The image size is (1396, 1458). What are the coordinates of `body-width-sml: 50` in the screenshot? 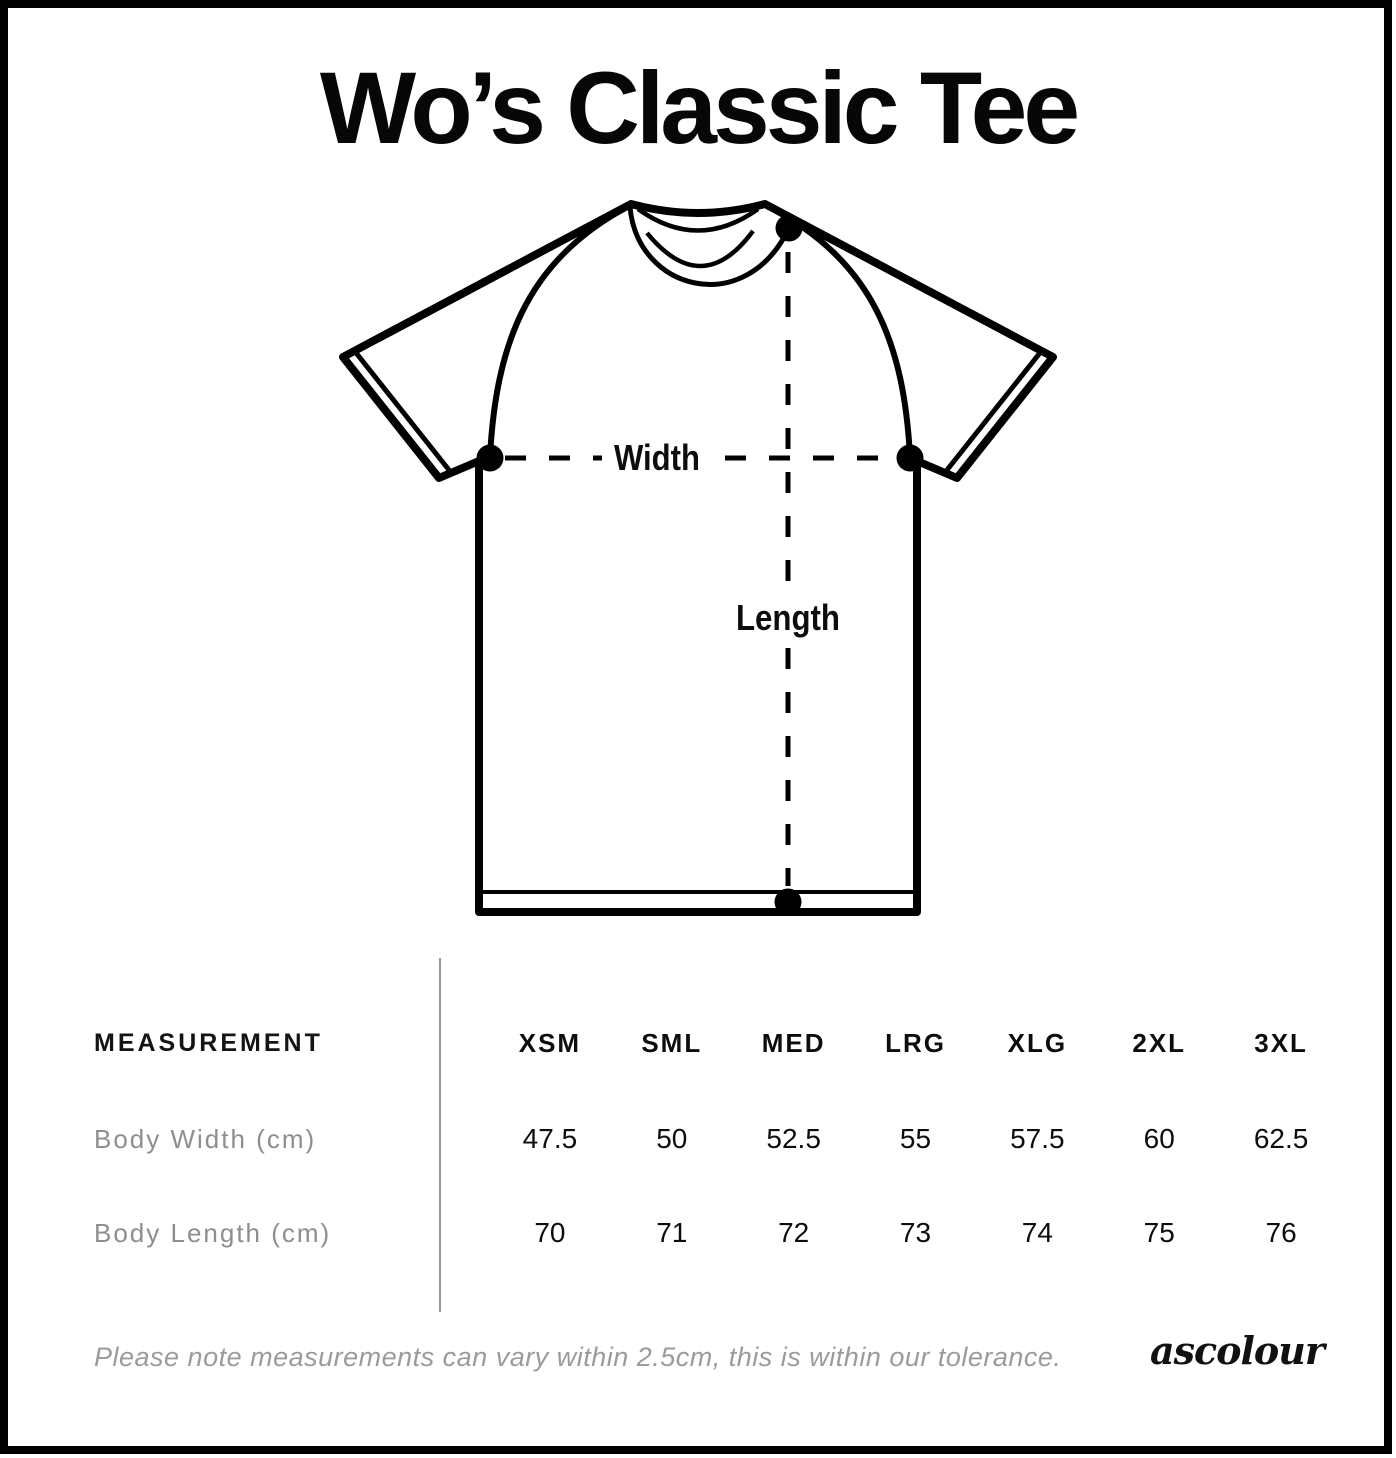 It's located at (672, 1138).